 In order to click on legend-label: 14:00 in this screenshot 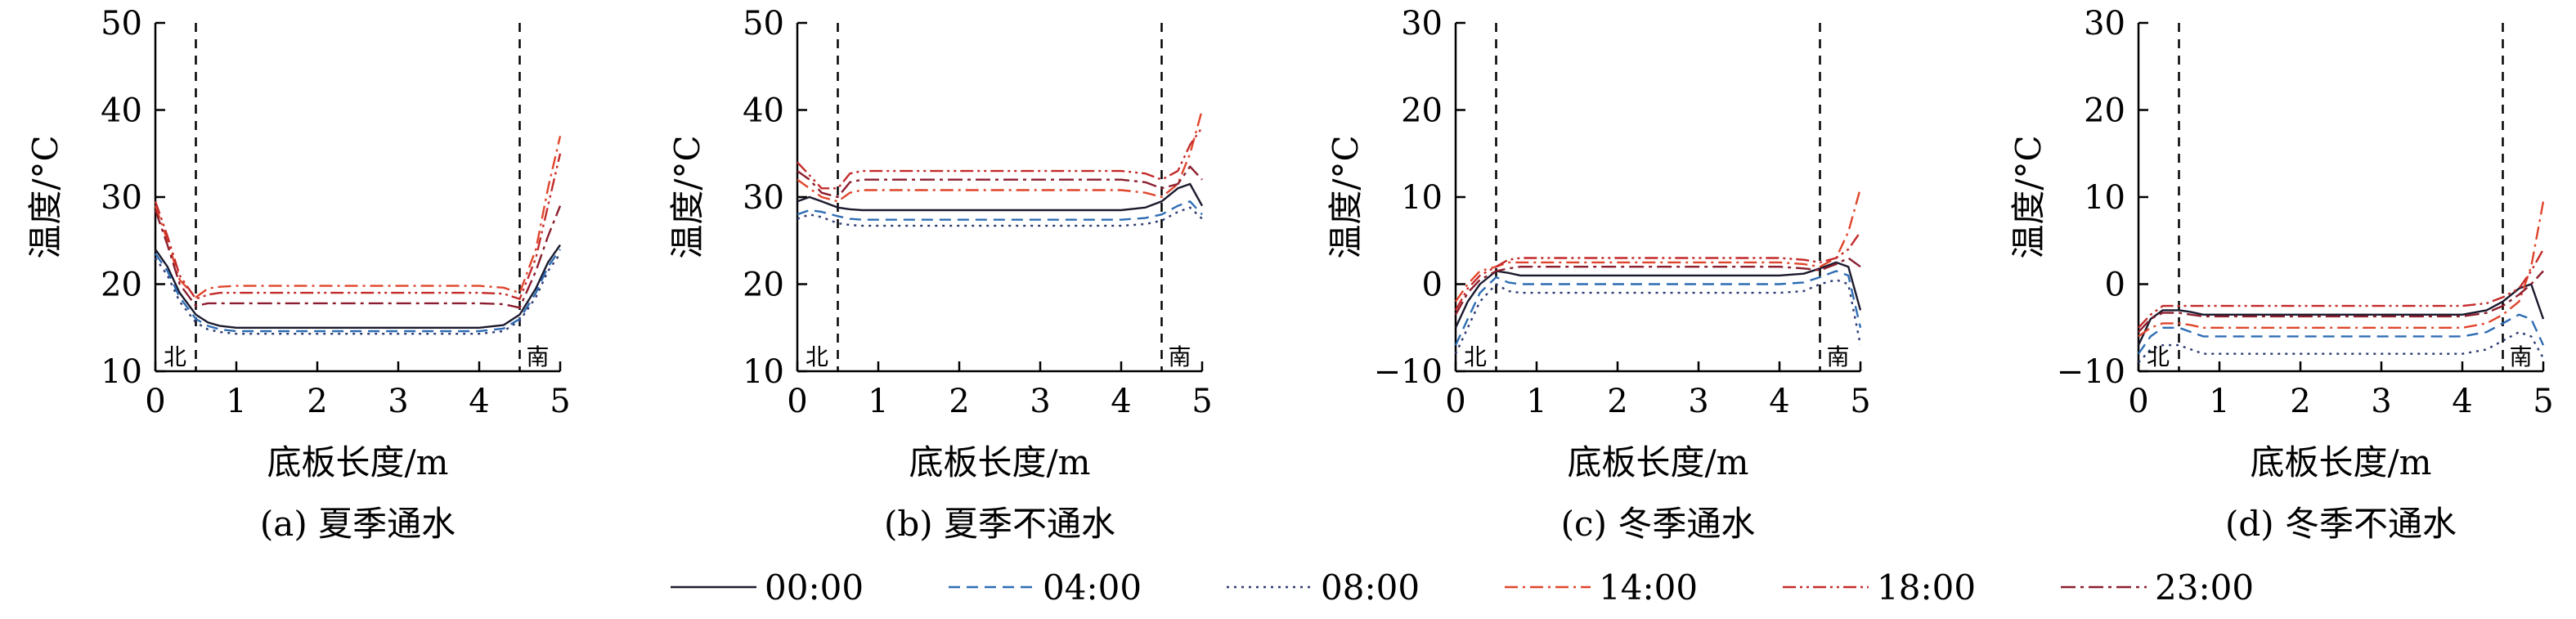, I will do `click(1648, 587)`.